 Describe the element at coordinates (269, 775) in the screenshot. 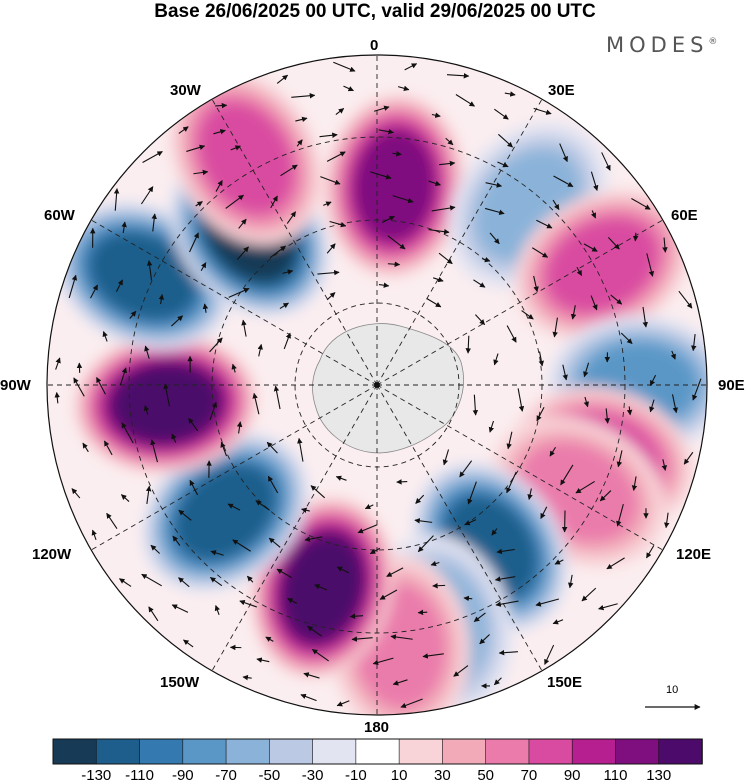

I see `colorbar-tick-label: -50` at that location.